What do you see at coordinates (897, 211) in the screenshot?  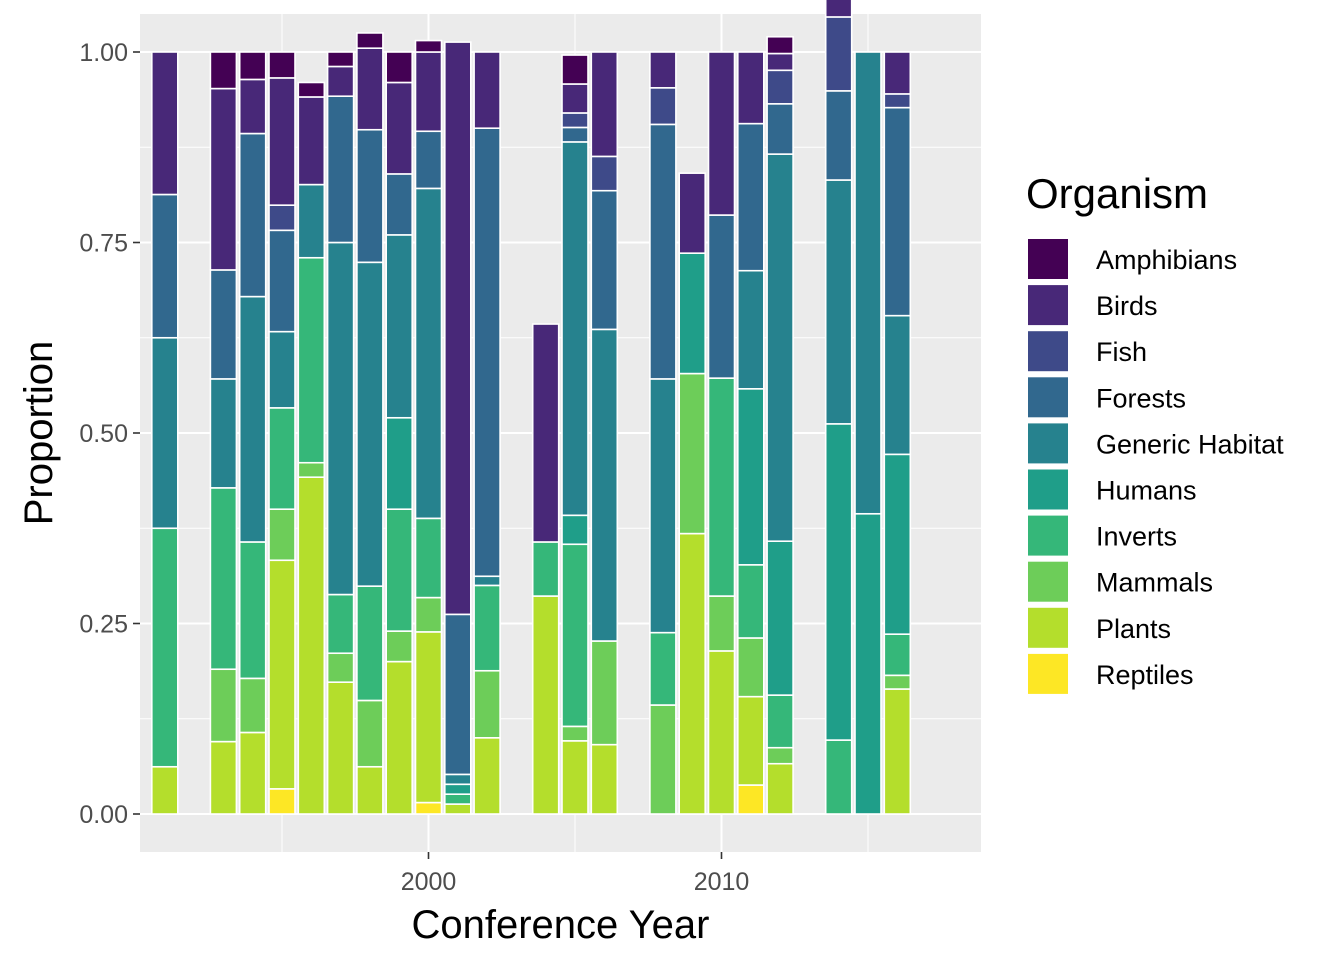 I see `bar-segment-forests-2016` at bounding box center [897, 211].